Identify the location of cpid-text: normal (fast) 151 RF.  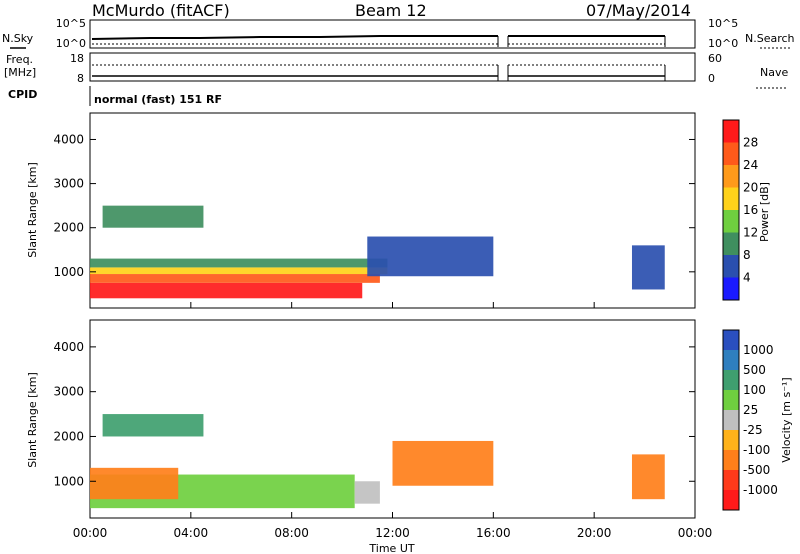
(158, 99).